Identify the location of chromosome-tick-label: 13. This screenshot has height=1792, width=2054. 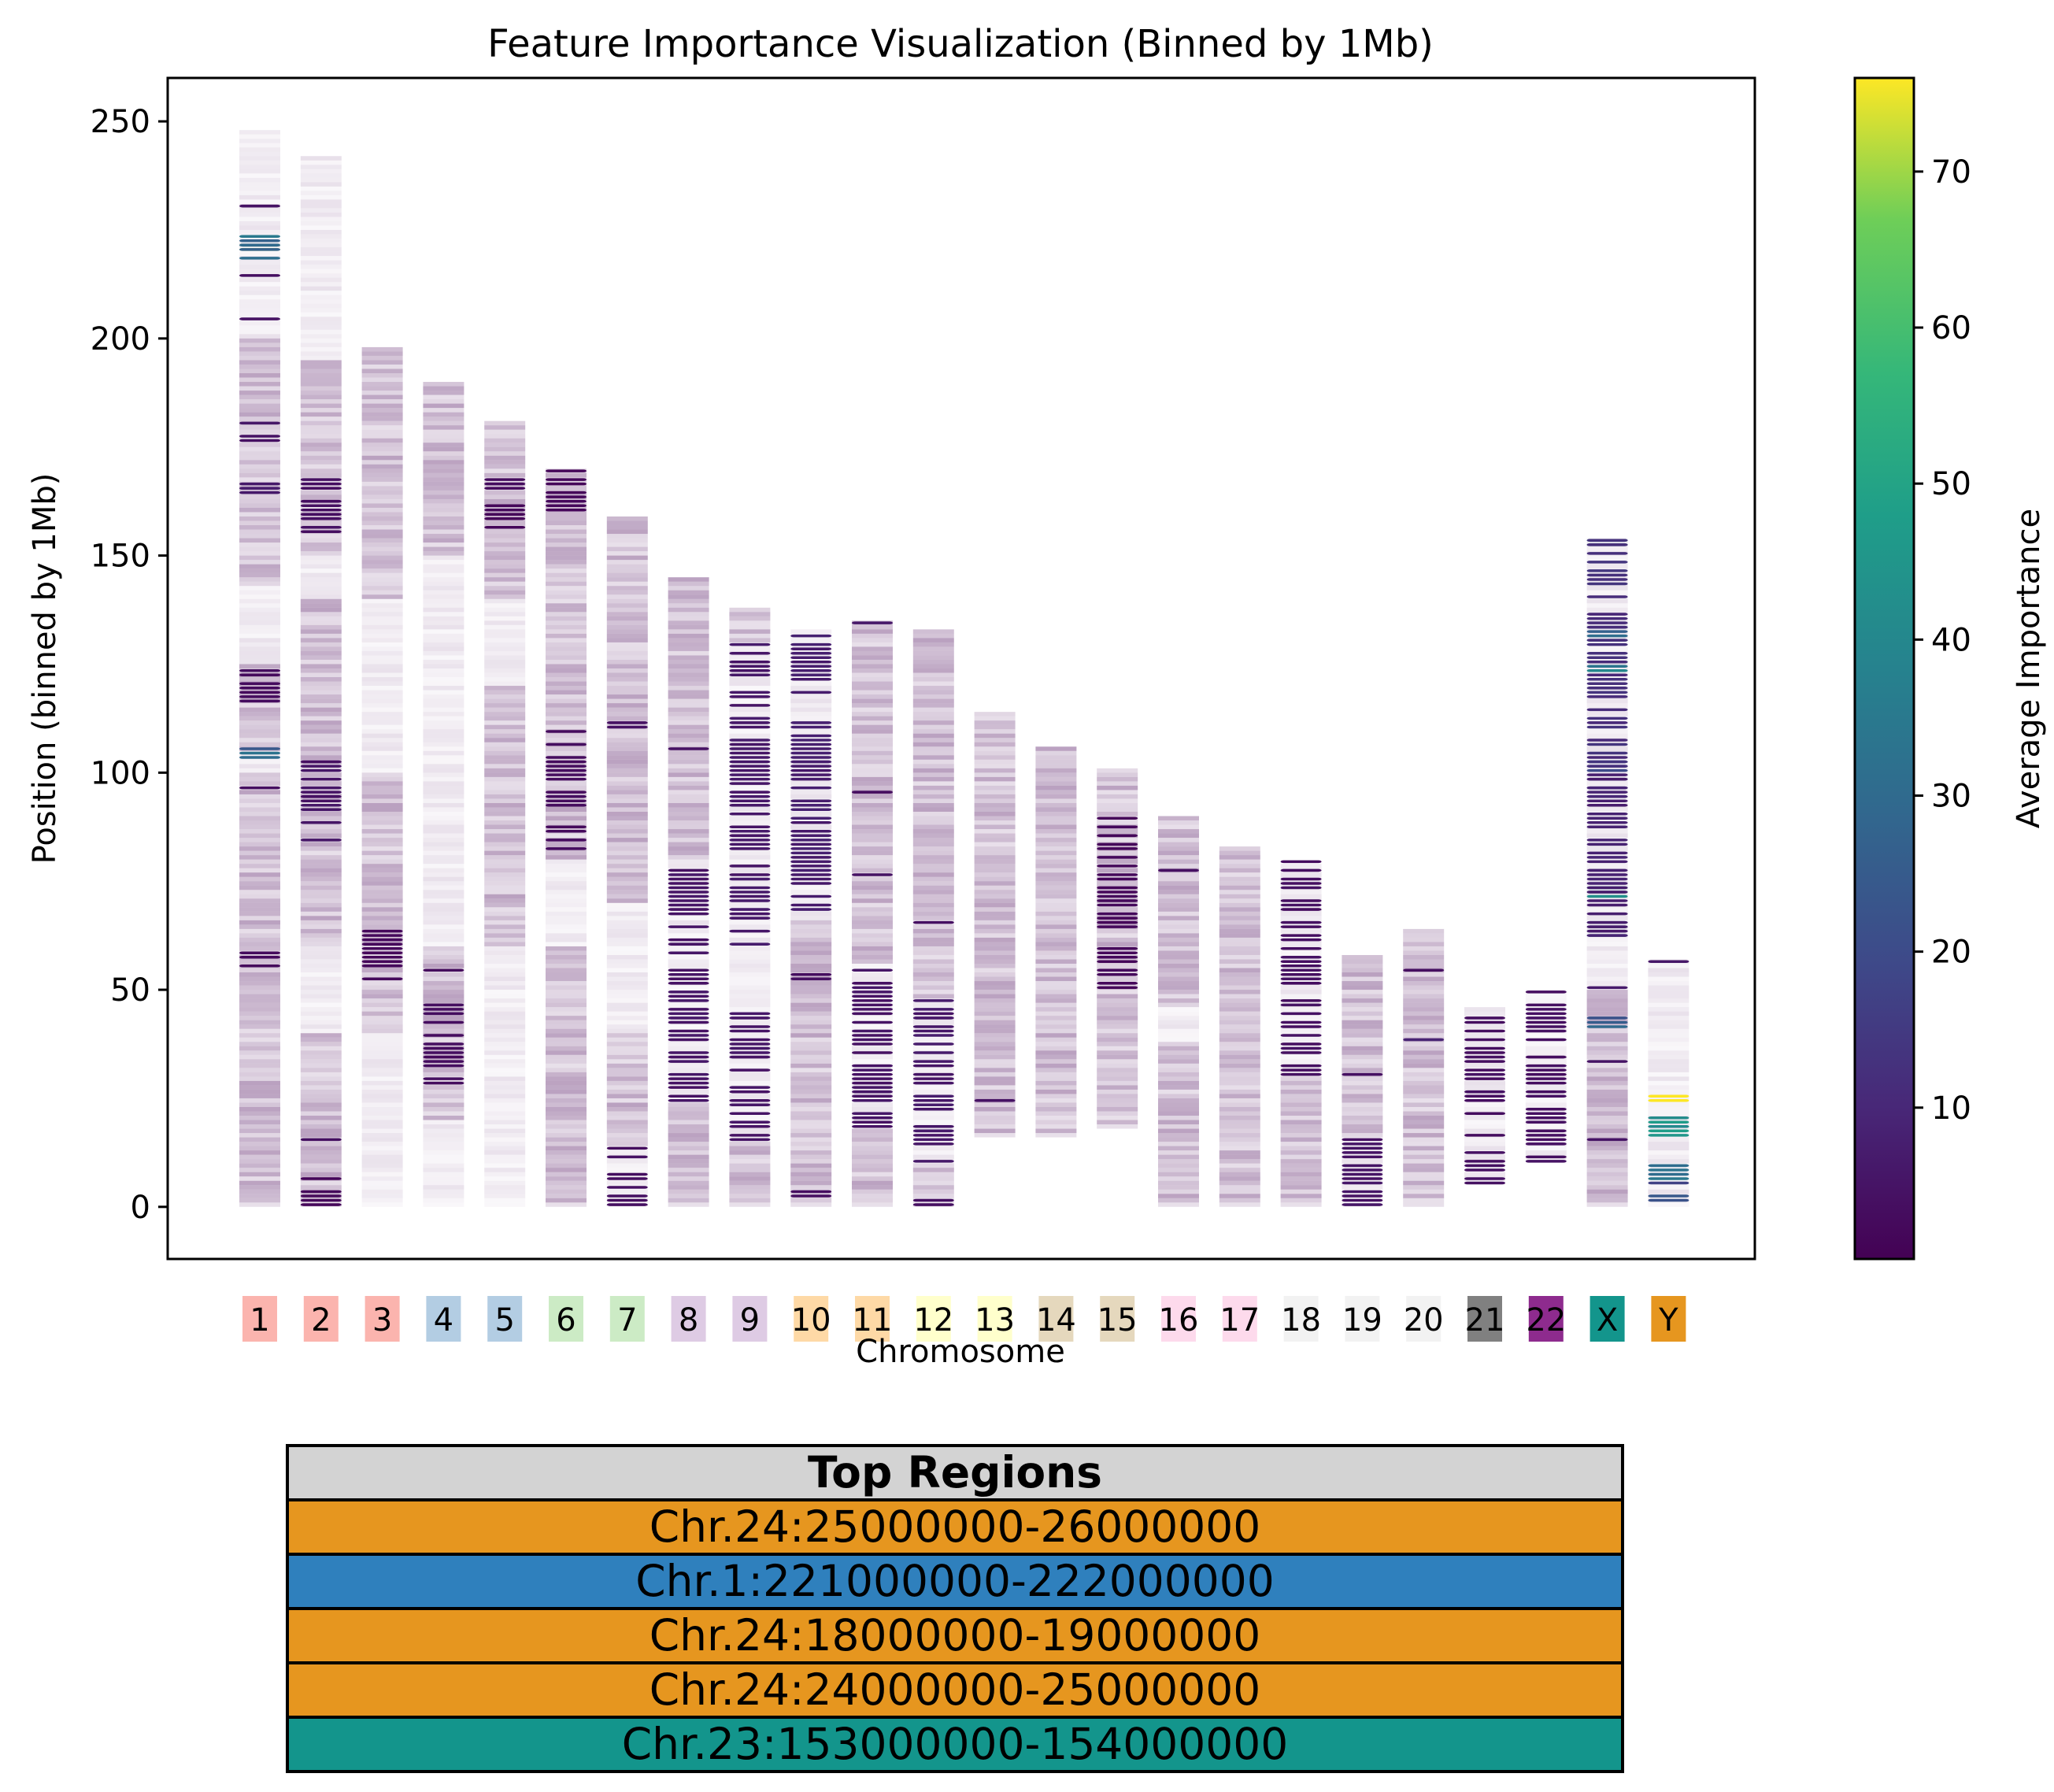
(995, 1320).